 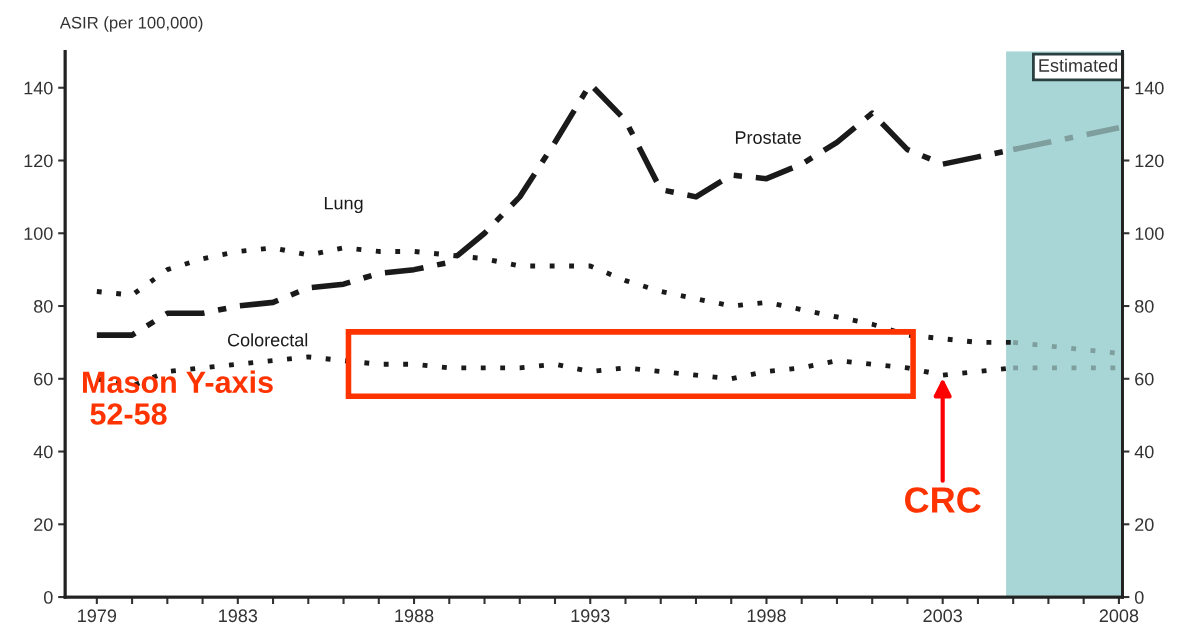 What do you see at coordinates (267, 340) in the screenshot?
I see `series-label: Colorectal` at bounding box center [267, 340].